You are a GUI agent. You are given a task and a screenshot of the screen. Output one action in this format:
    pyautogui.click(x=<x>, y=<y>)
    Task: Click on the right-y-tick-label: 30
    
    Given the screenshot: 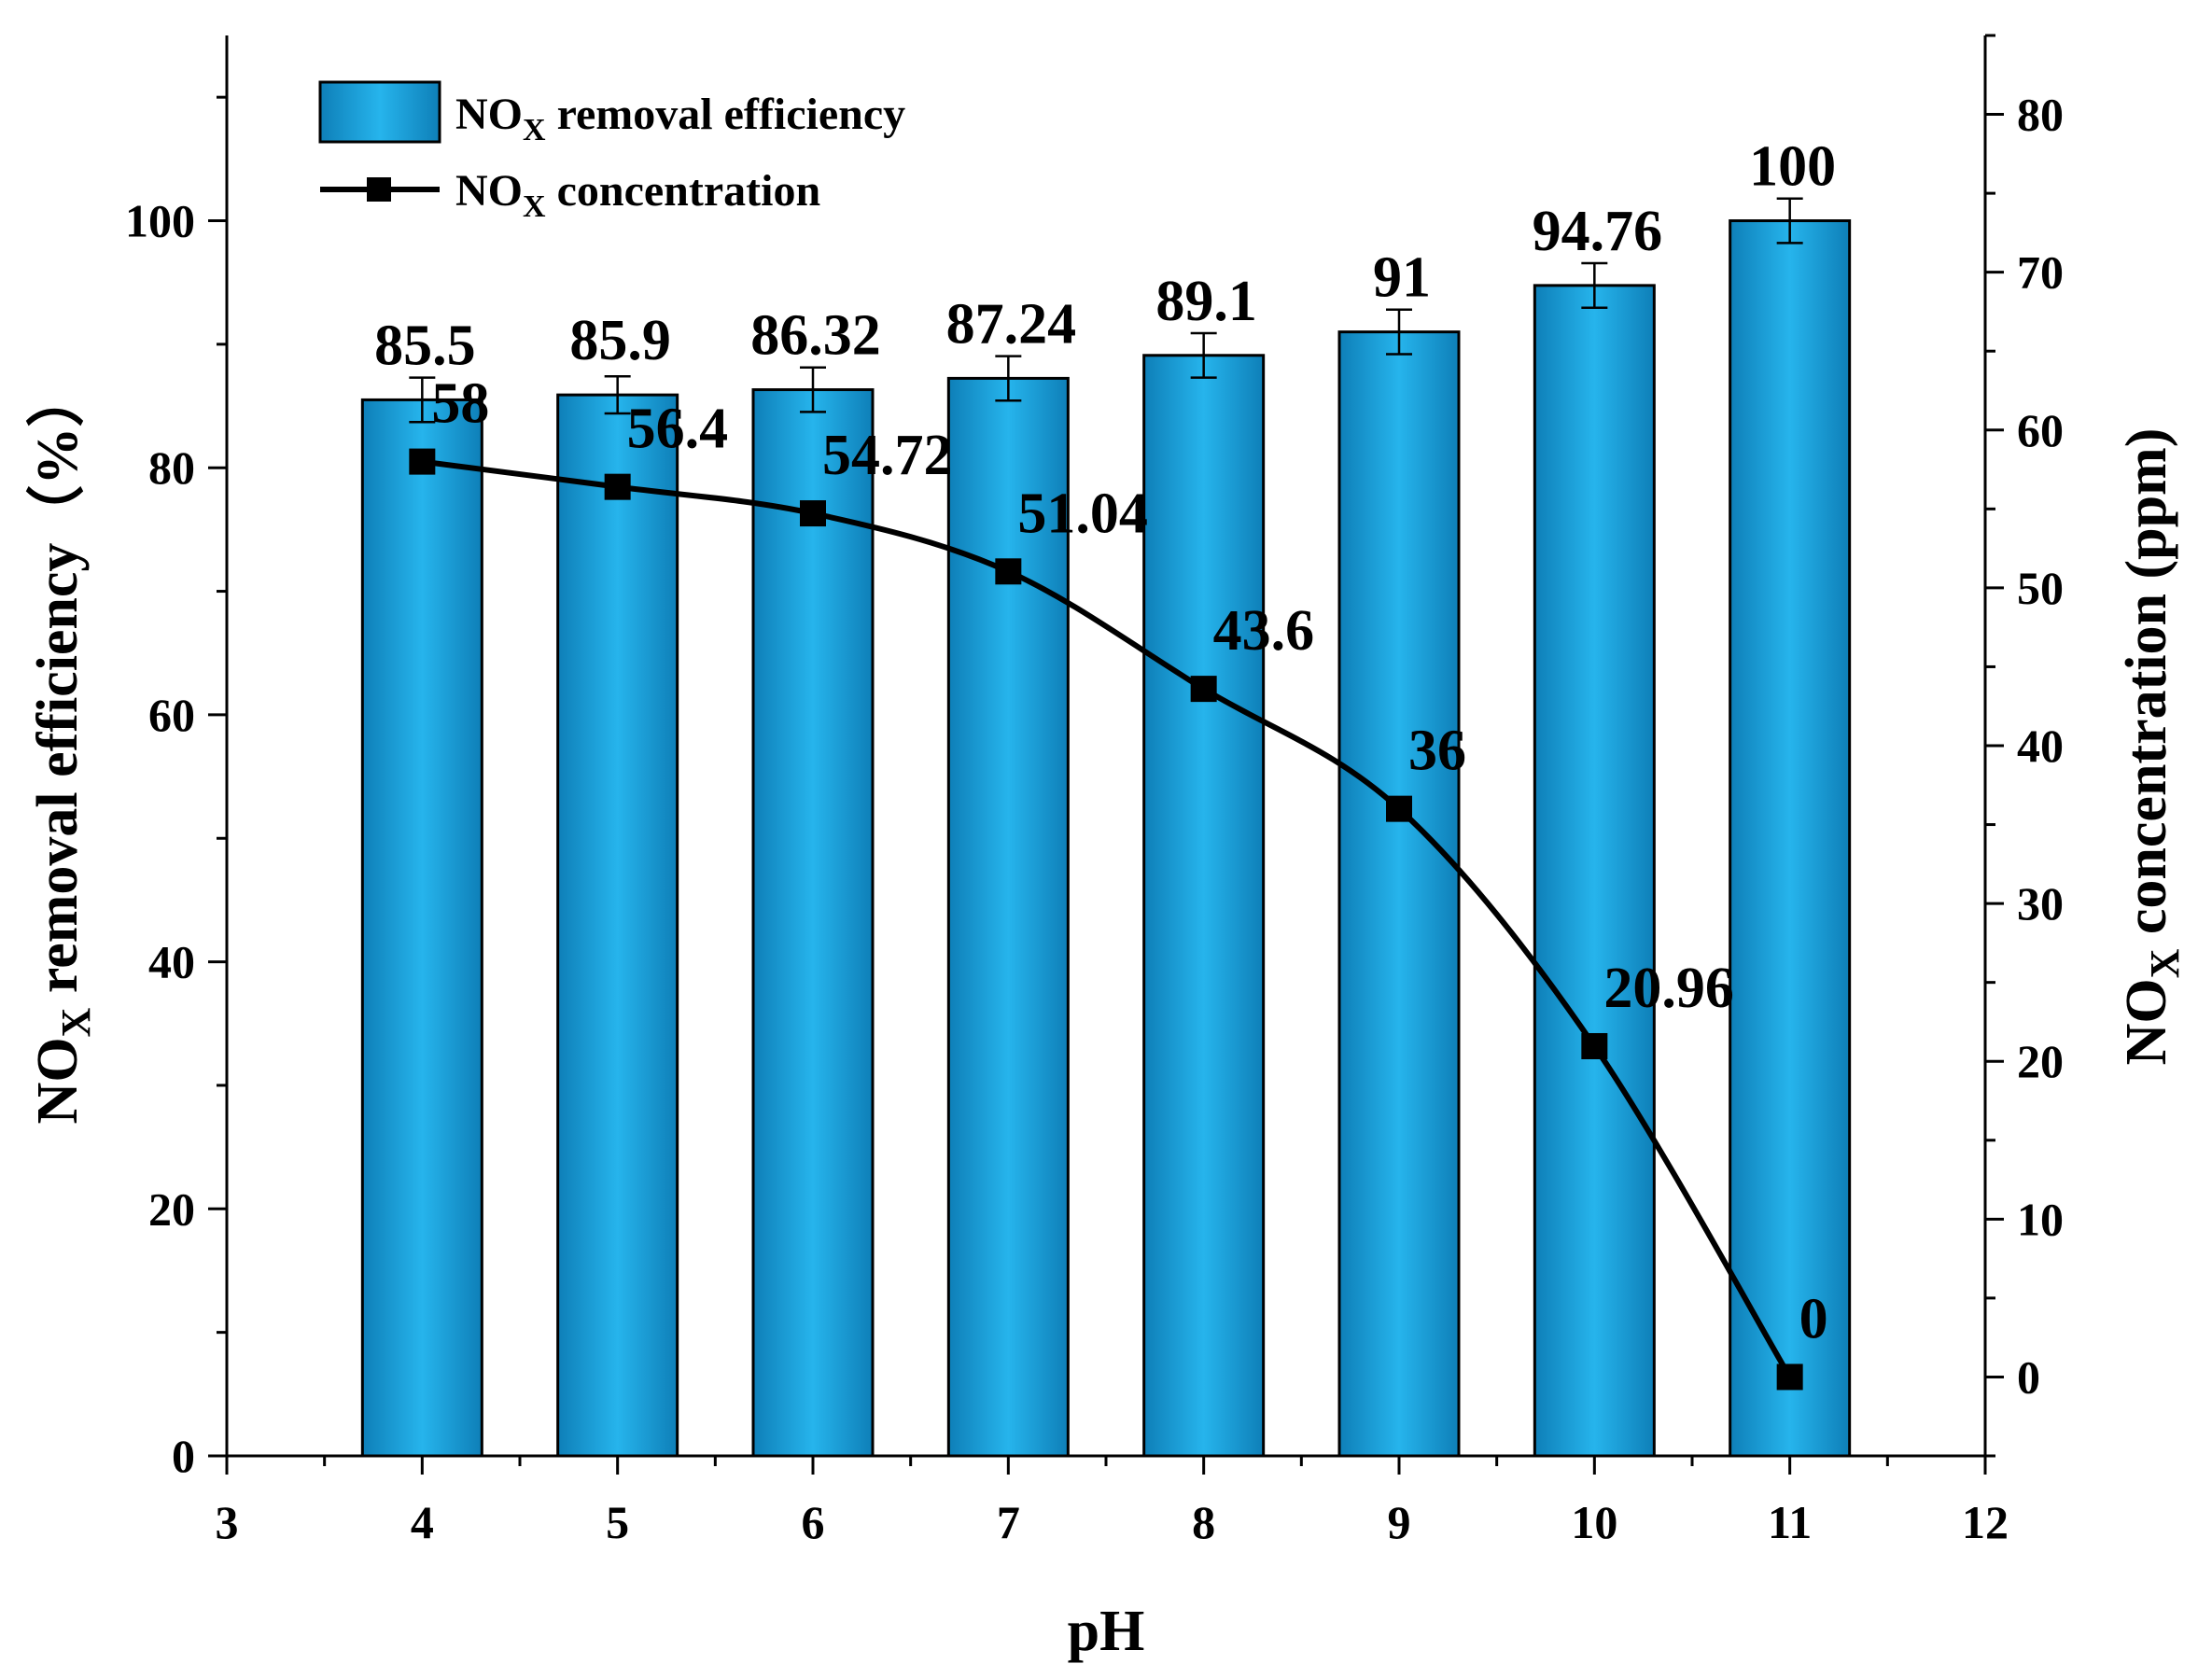 What is the action you would take?
    pyautogui.click(x=2040, y=903)
    